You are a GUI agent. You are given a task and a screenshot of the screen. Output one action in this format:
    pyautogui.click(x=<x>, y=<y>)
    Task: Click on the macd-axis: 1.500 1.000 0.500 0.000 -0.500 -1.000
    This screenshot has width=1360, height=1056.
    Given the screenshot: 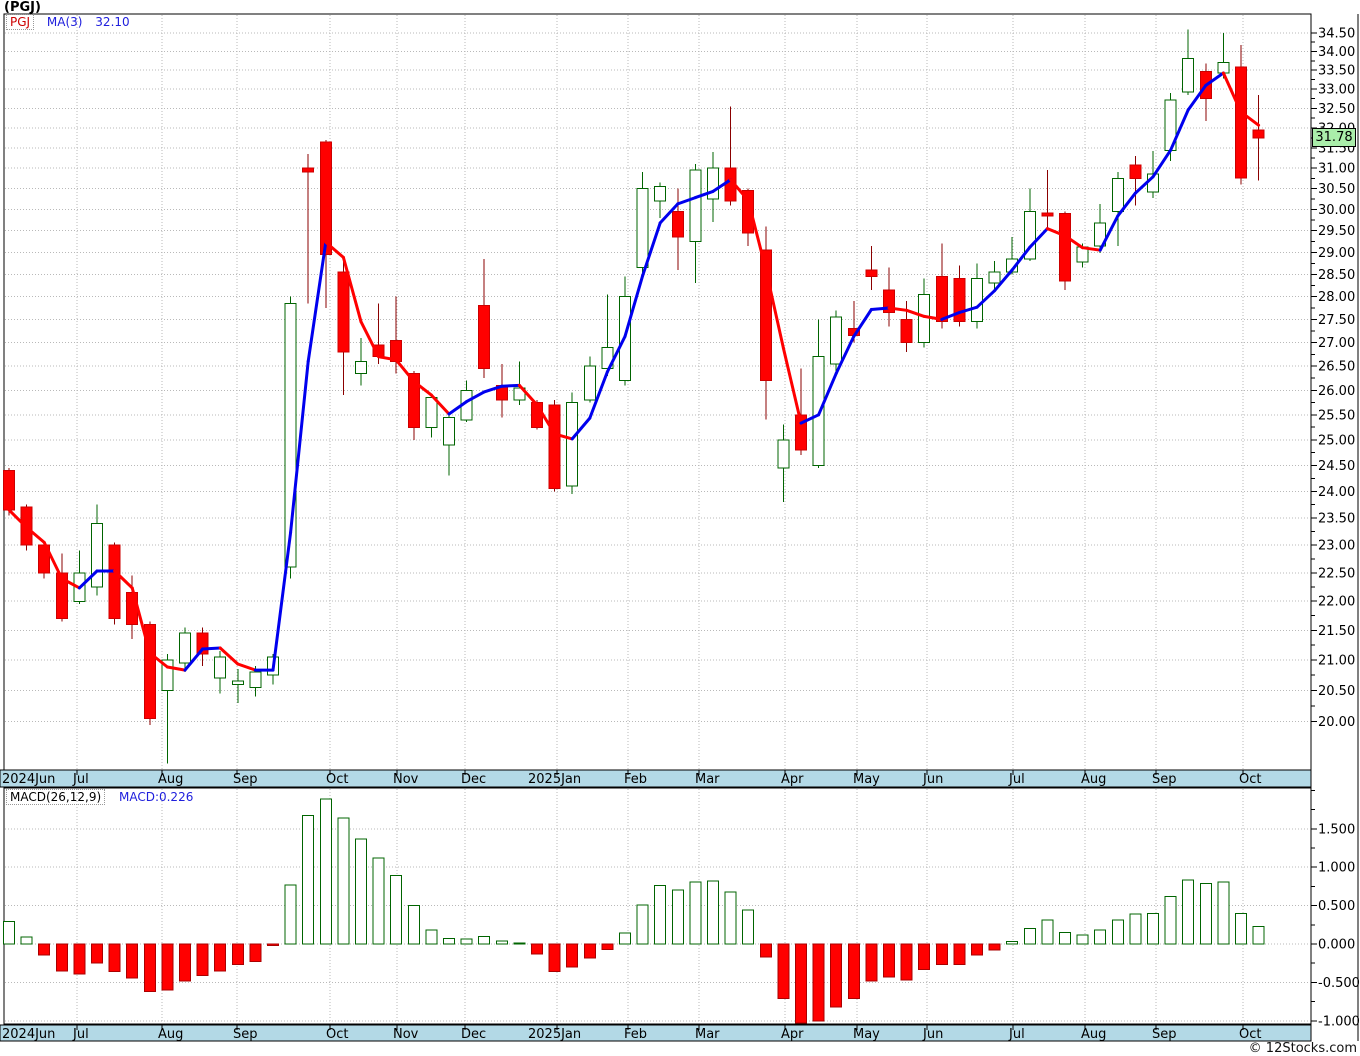 What is the action you would take?
    pyautogui.click(x=1335, y=909)
    